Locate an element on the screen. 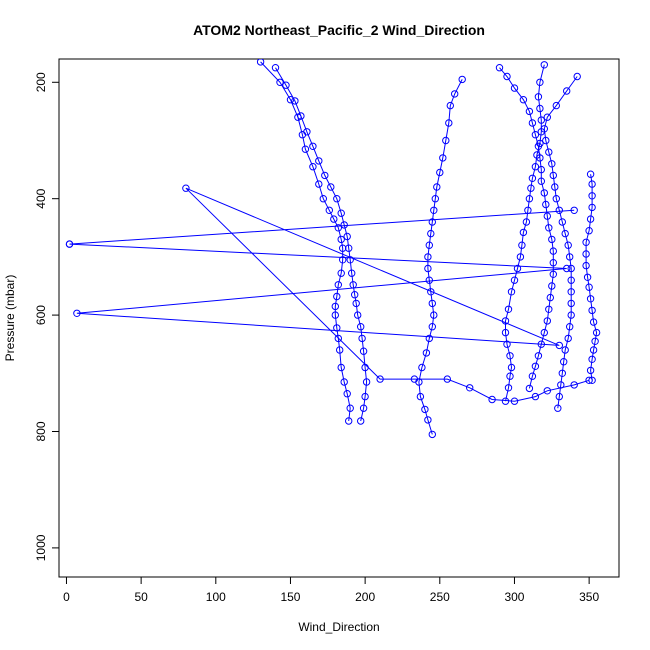 Image resolution: width=650 pixels, height=650 pixels. x-tick-label: 350 is located at coordinates (589, 597).